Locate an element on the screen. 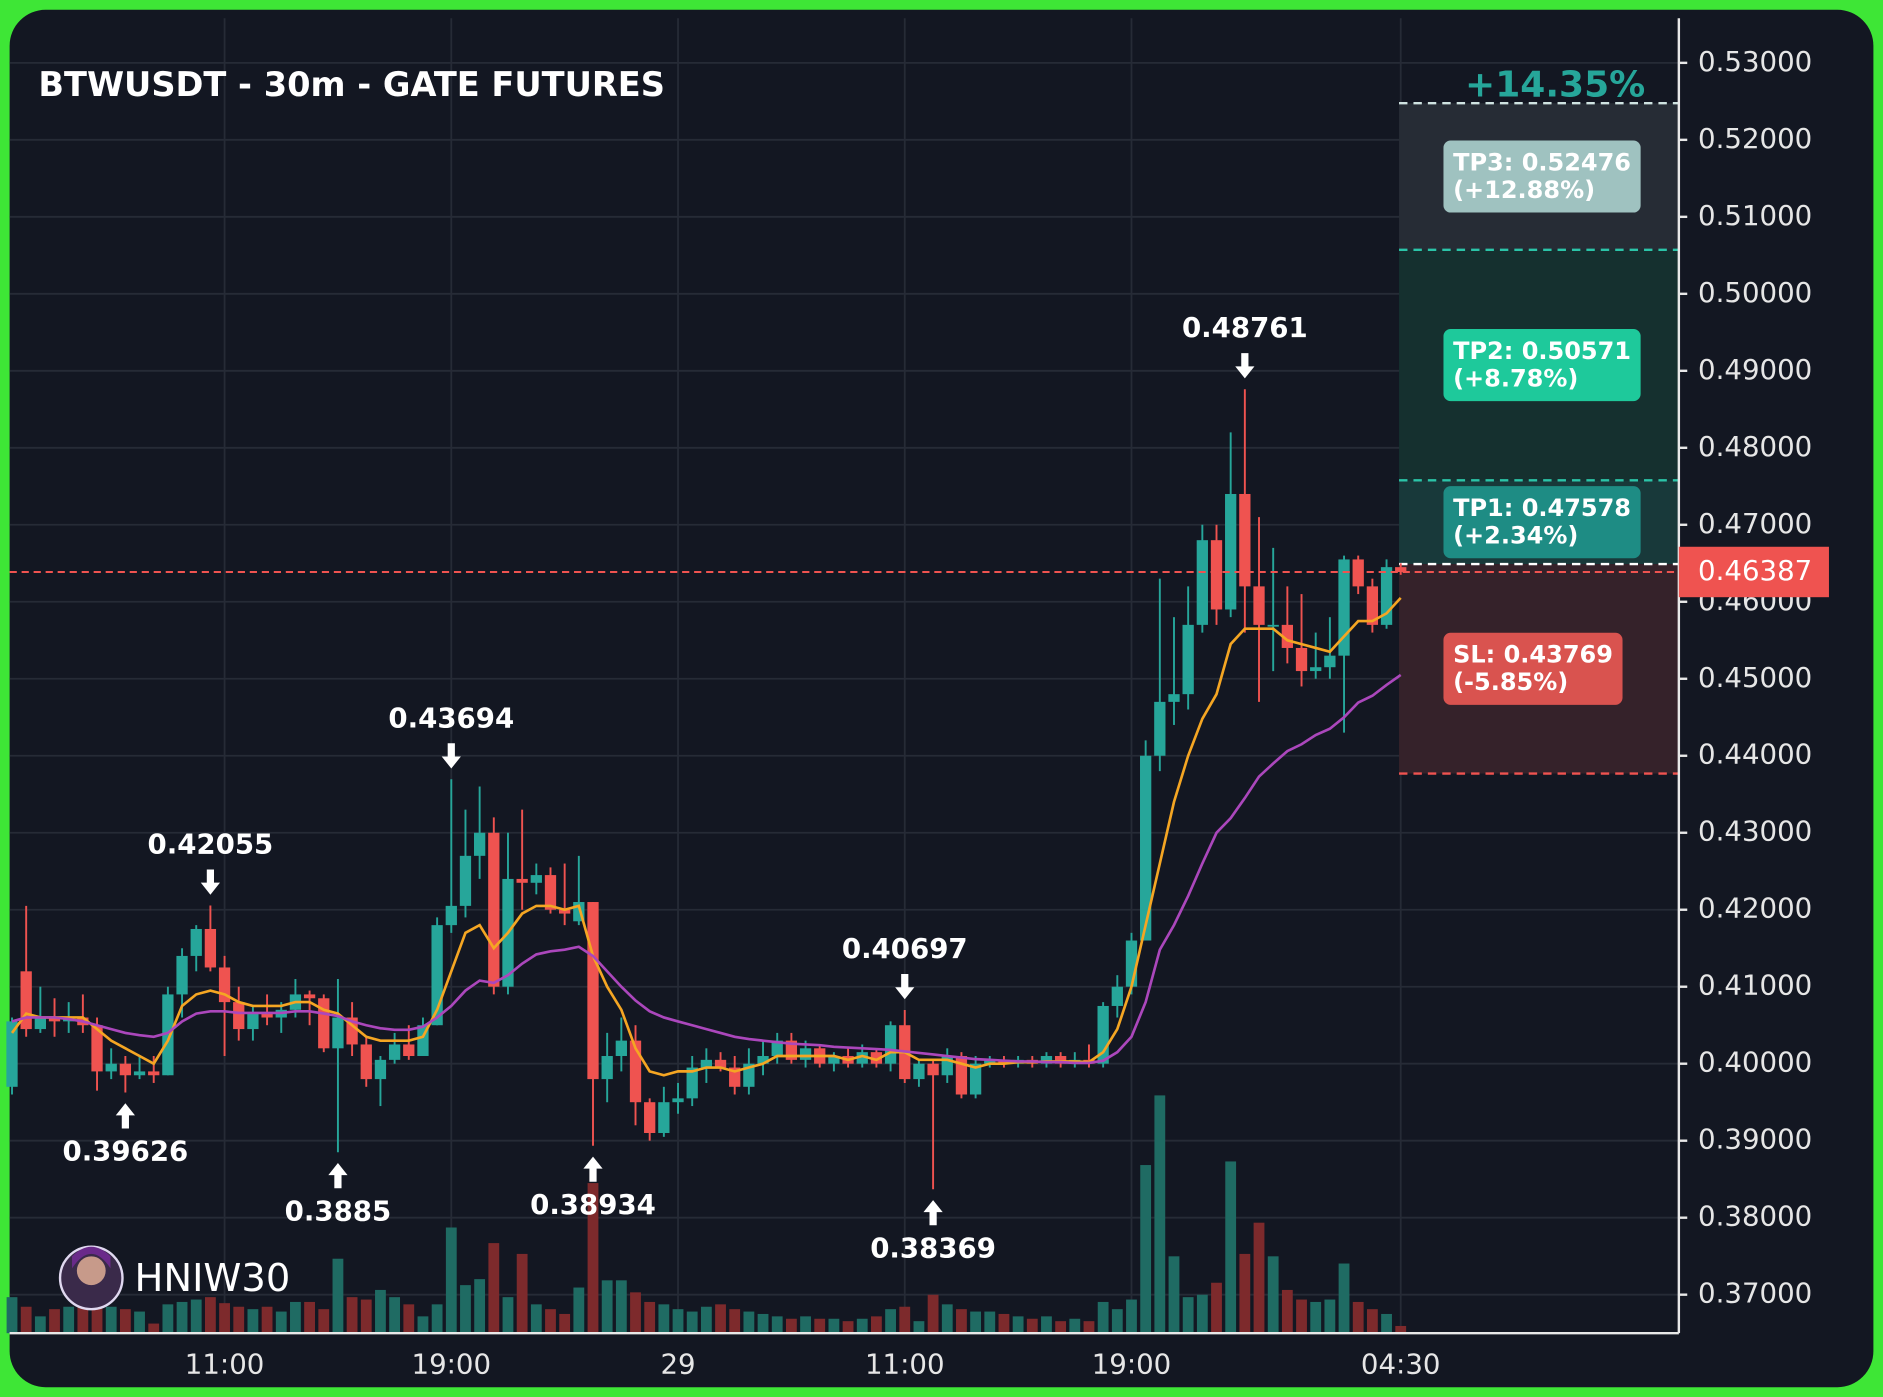  target-box is located at coordinates (1542, 176).